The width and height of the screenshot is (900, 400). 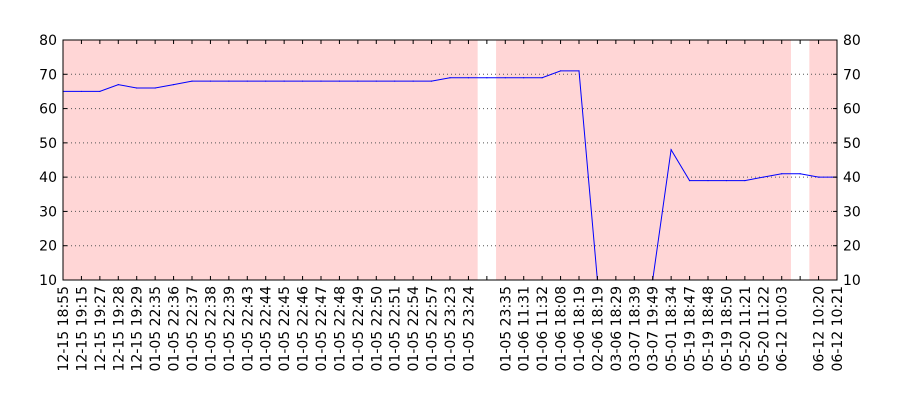 What do you see at coordinates (119, 328) in the screenshot?
I see `x-tick-label: 12-15 19:28` at bounding box center [119, 328].